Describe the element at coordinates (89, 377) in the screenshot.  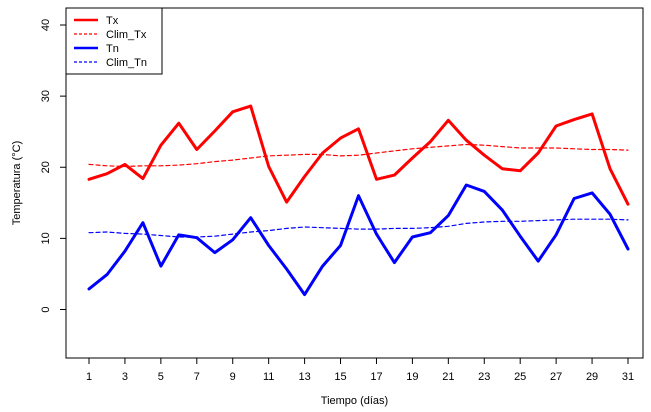
I see `x-tick-label: 1` at that location.